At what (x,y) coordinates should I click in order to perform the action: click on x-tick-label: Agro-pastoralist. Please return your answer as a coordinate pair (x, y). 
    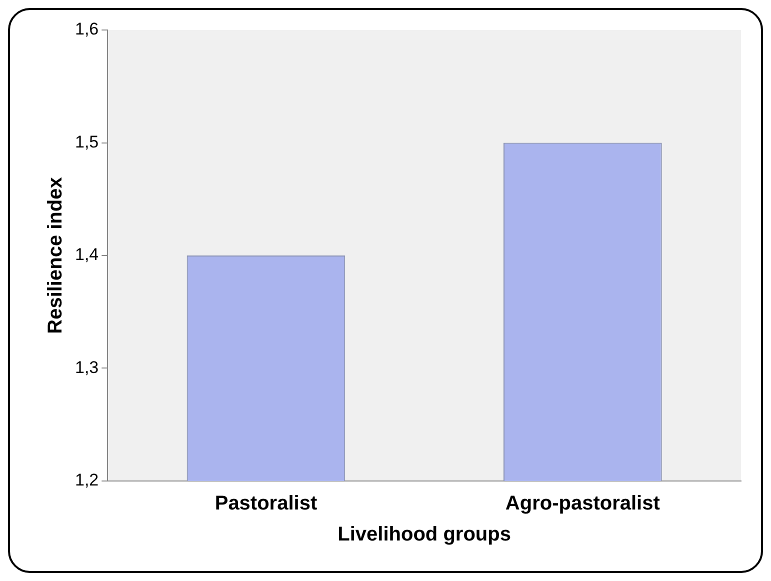
    Looking at the image, I should click on (582, 503).